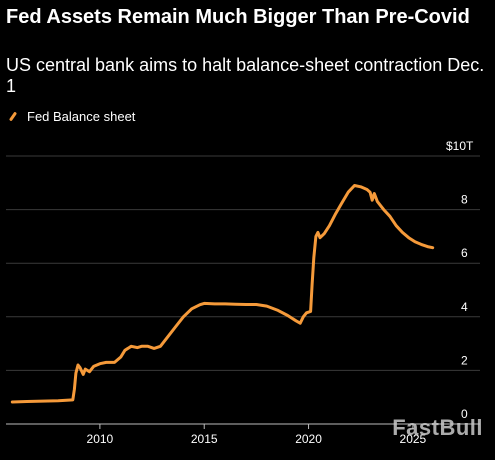  What do you see at coordinates (437, 427) in the screenshot?
I see `watermark-logo: FastBull` at bounding box center [437, 427].